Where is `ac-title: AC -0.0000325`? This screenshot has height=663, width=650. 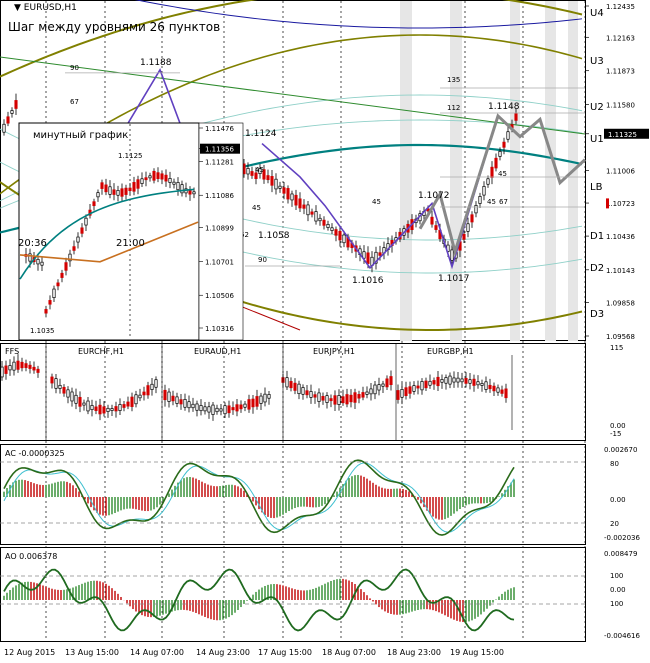
ac-title: AC -0.0000325 is located at coordinates (35, 453).